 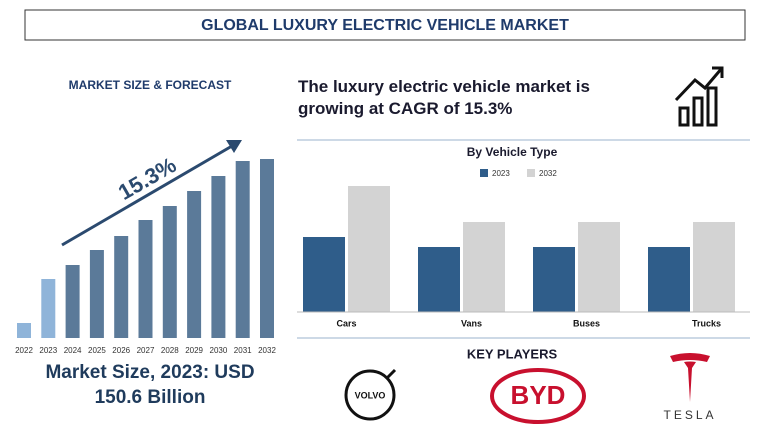 What do you see at coordinates (346, 323) in the screenshot?
I see `x-tick-label: Cars` at bounding box center [346, 323].